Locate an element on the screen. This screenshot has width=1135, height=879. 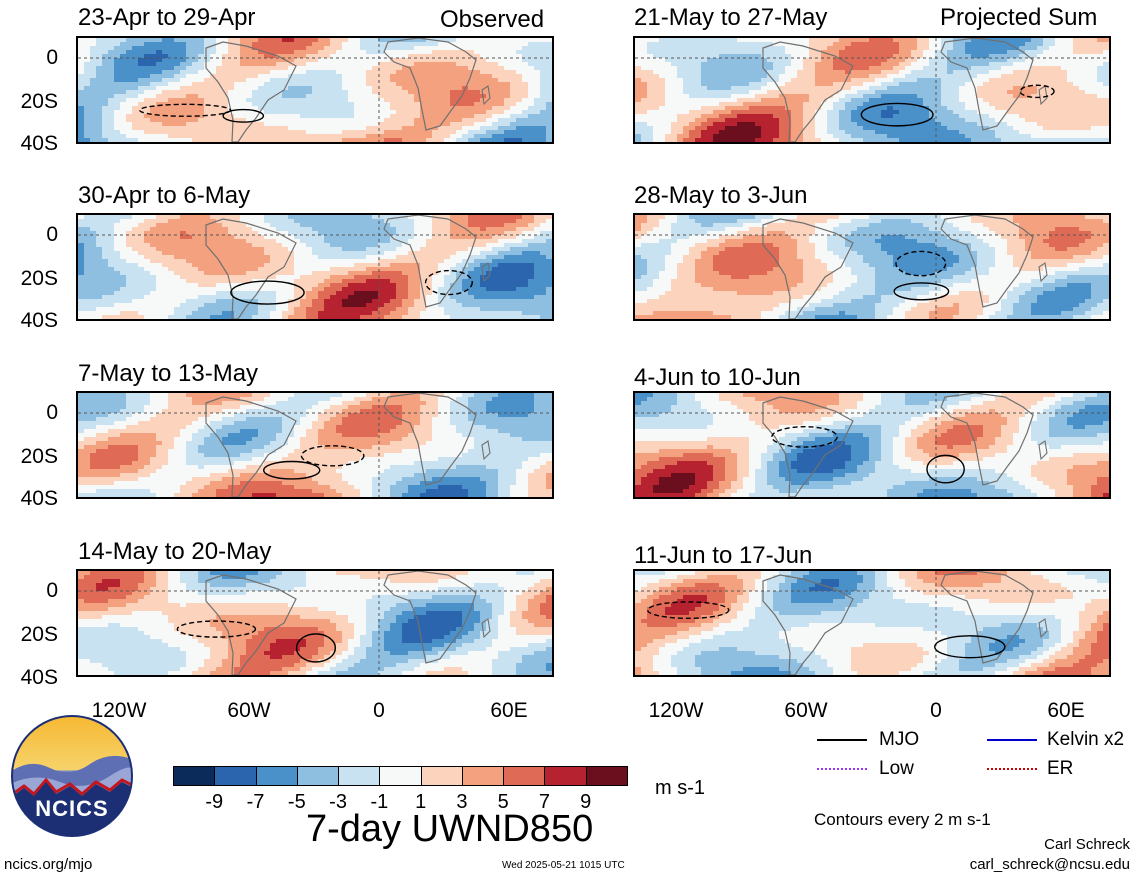
colorbar-tick-label: 5 is located at coordinates (503, 802).